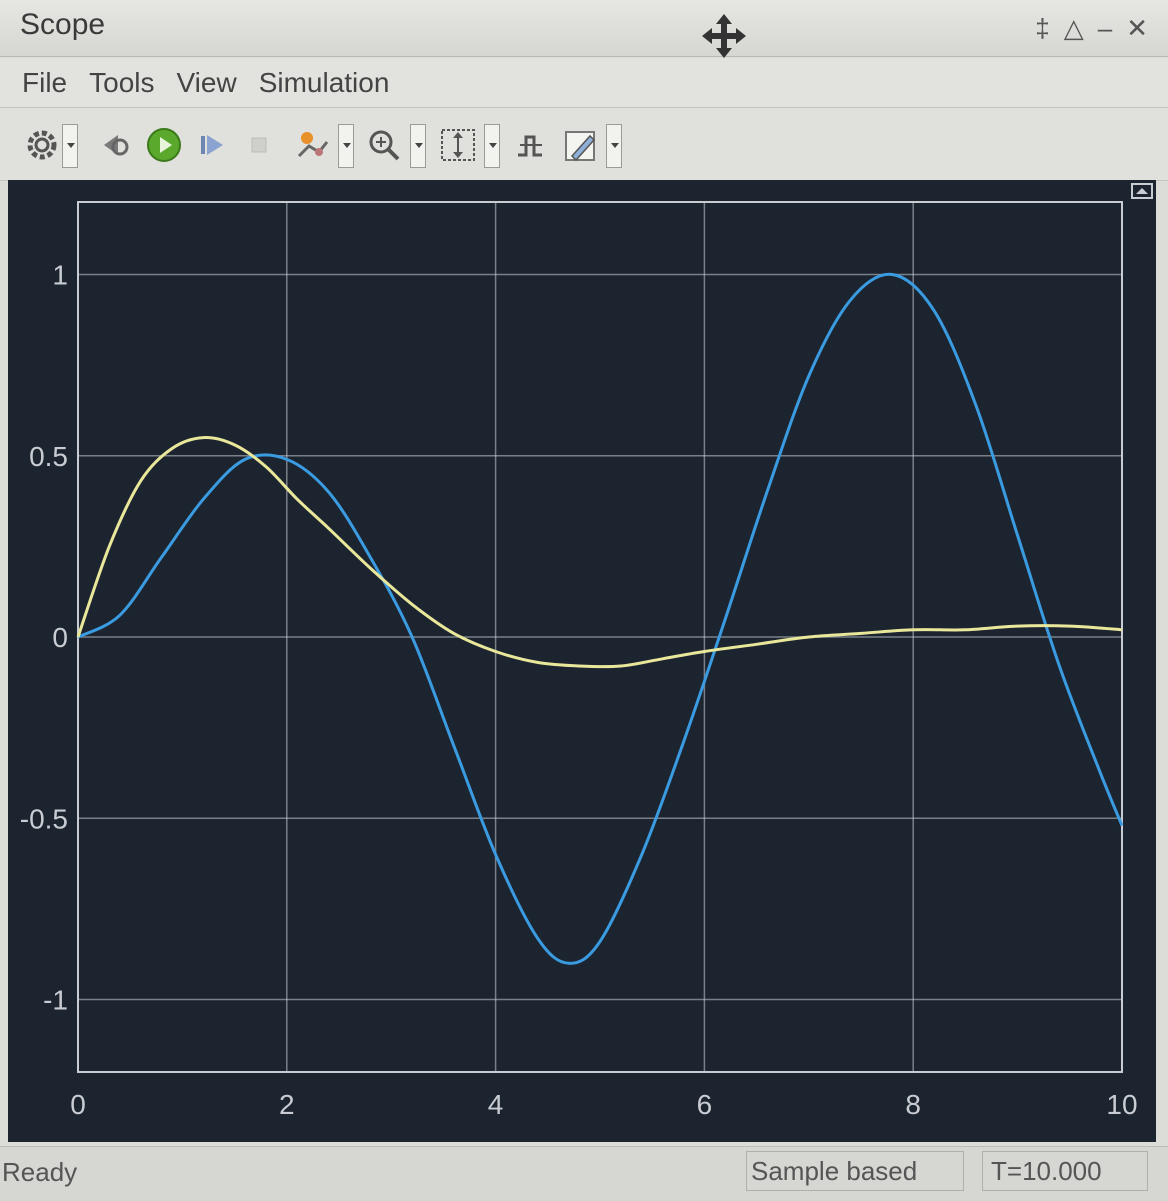 This screenshot has width=1168, height=1201. What do you see at coordinates (913, 1104) in the screenshot?
I see `x-tick-label: 8` at bounding box center [913, 1104].